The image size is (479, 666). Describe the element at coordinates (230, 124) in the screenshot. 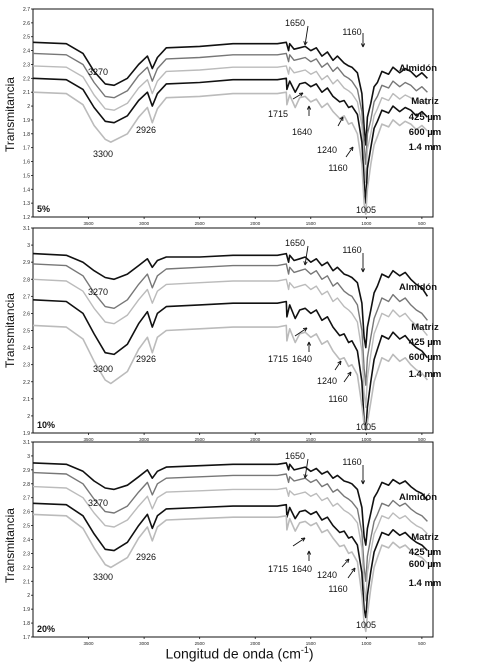

I see `series-line-425-m` at that location.